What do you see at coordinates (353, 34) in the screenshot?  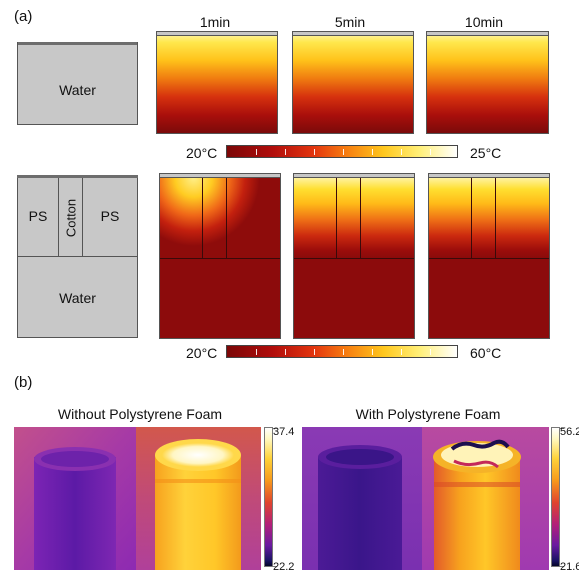 I see `sim-water-5min-top` at bounding box center [353, 34].